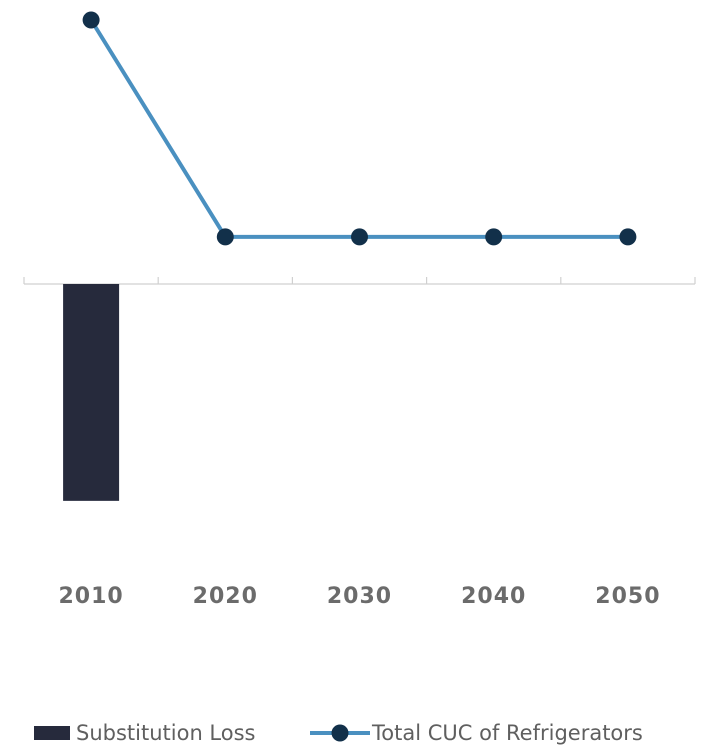 The image size is (707, 745). I want to click on x-tick-labels: 2010 2020 2030 2040 2050, so click(359, 596).